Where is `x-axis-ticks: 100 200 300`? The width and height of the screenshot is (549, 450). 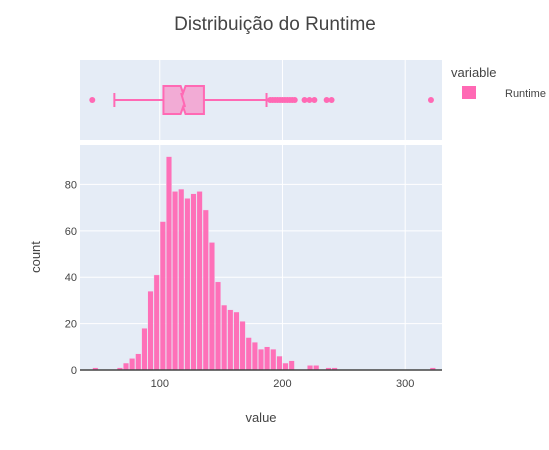
x-axis-ticks: 100 200 300 is located at coordinates (283, 384).